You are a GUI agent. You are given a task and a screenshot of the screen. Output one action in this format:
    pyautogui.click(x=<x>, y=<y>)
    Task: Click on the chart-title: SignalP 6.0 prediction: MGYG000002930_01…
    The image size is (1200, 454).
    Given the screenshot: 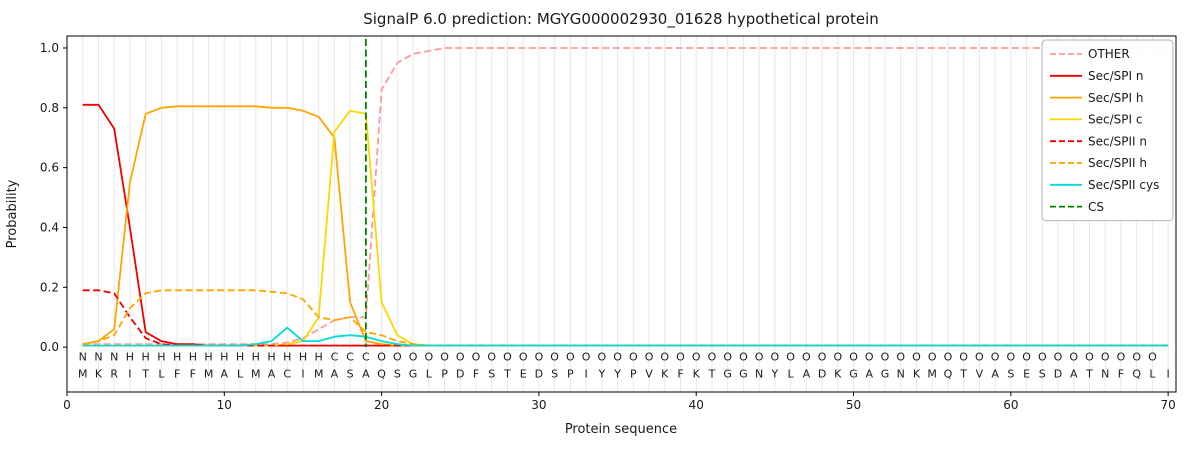 What is the action you would take?
    pyautogui.click(x=621, y=19)
    